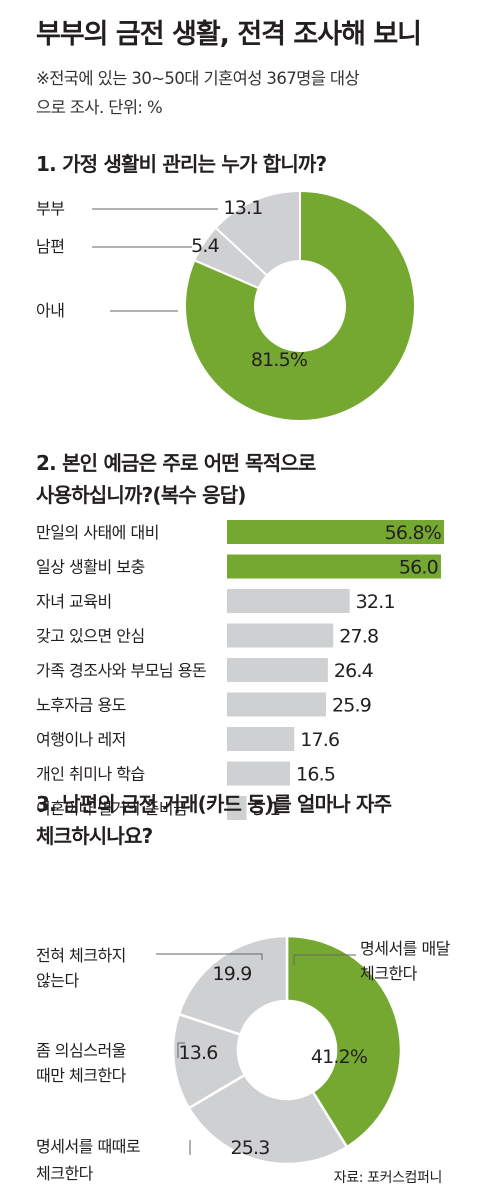 The height and width of the screenshot is (1200, 480). What do you see at coordinates (50, 208) in the screenshot?
I see `category-label: 부부` at bounding box center [50, 208].